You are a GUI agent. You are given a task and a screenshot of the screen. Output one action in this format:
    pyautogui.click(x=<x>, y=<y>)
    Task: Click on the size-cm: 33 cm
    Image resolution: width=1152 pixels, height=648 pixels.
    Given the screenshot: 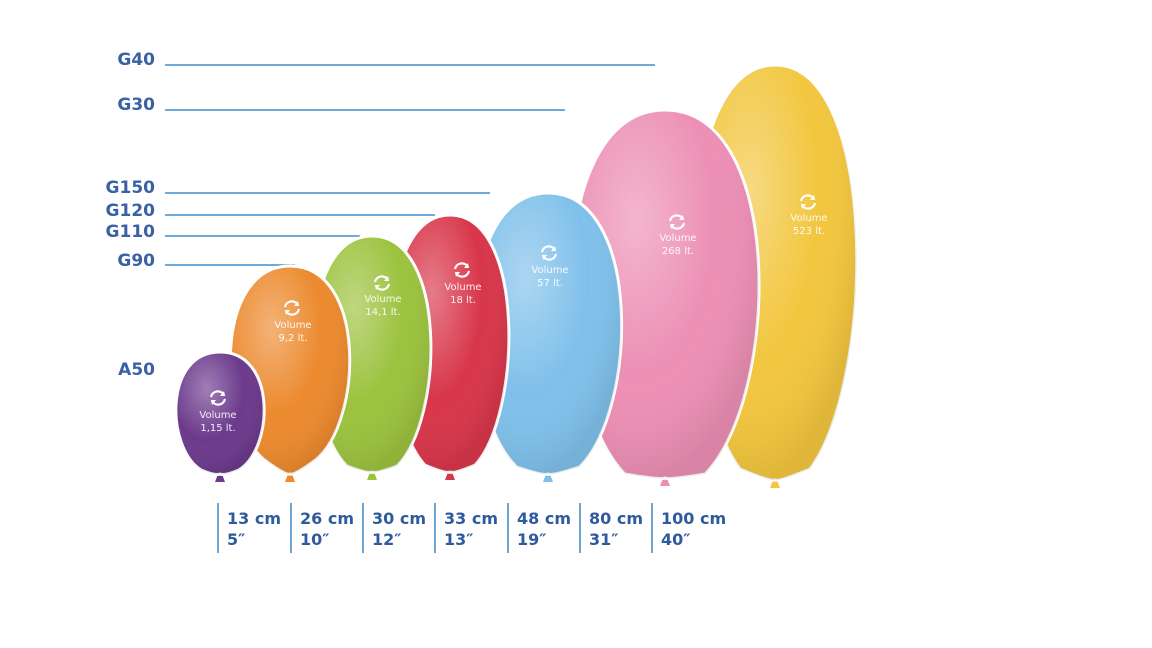 What is the action you would take?
    pyautogui.click(x=471, y=518)
    